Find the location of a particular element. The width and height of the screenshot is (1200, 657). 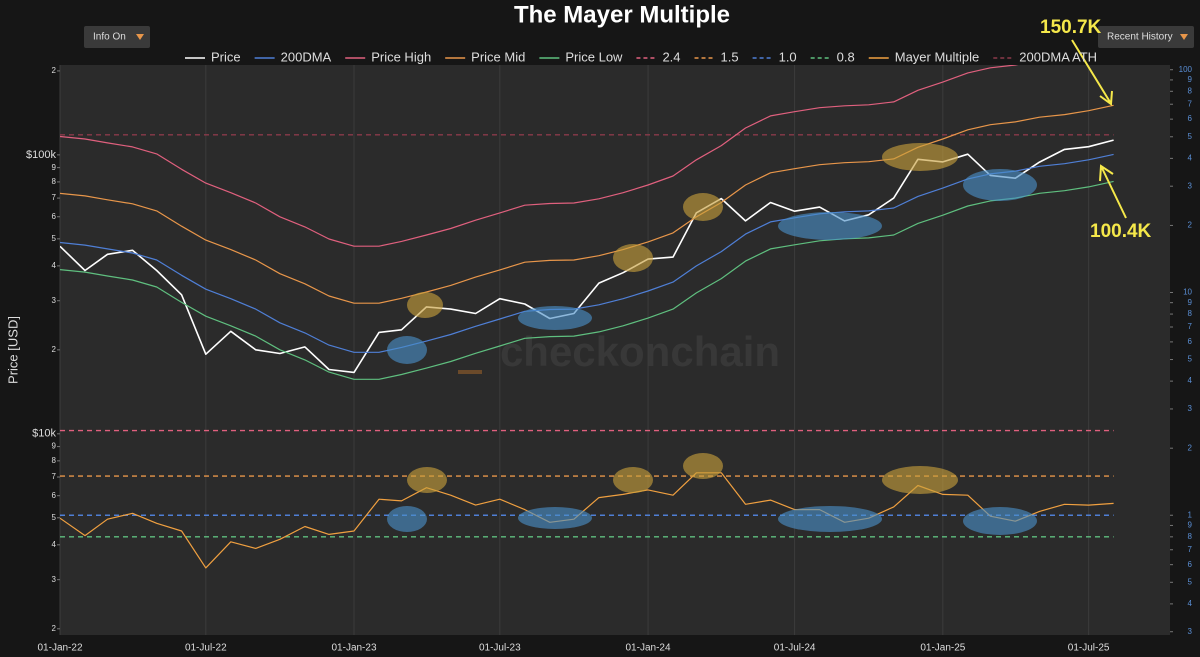

button-label: Info On is located at coordinates (109, 37).